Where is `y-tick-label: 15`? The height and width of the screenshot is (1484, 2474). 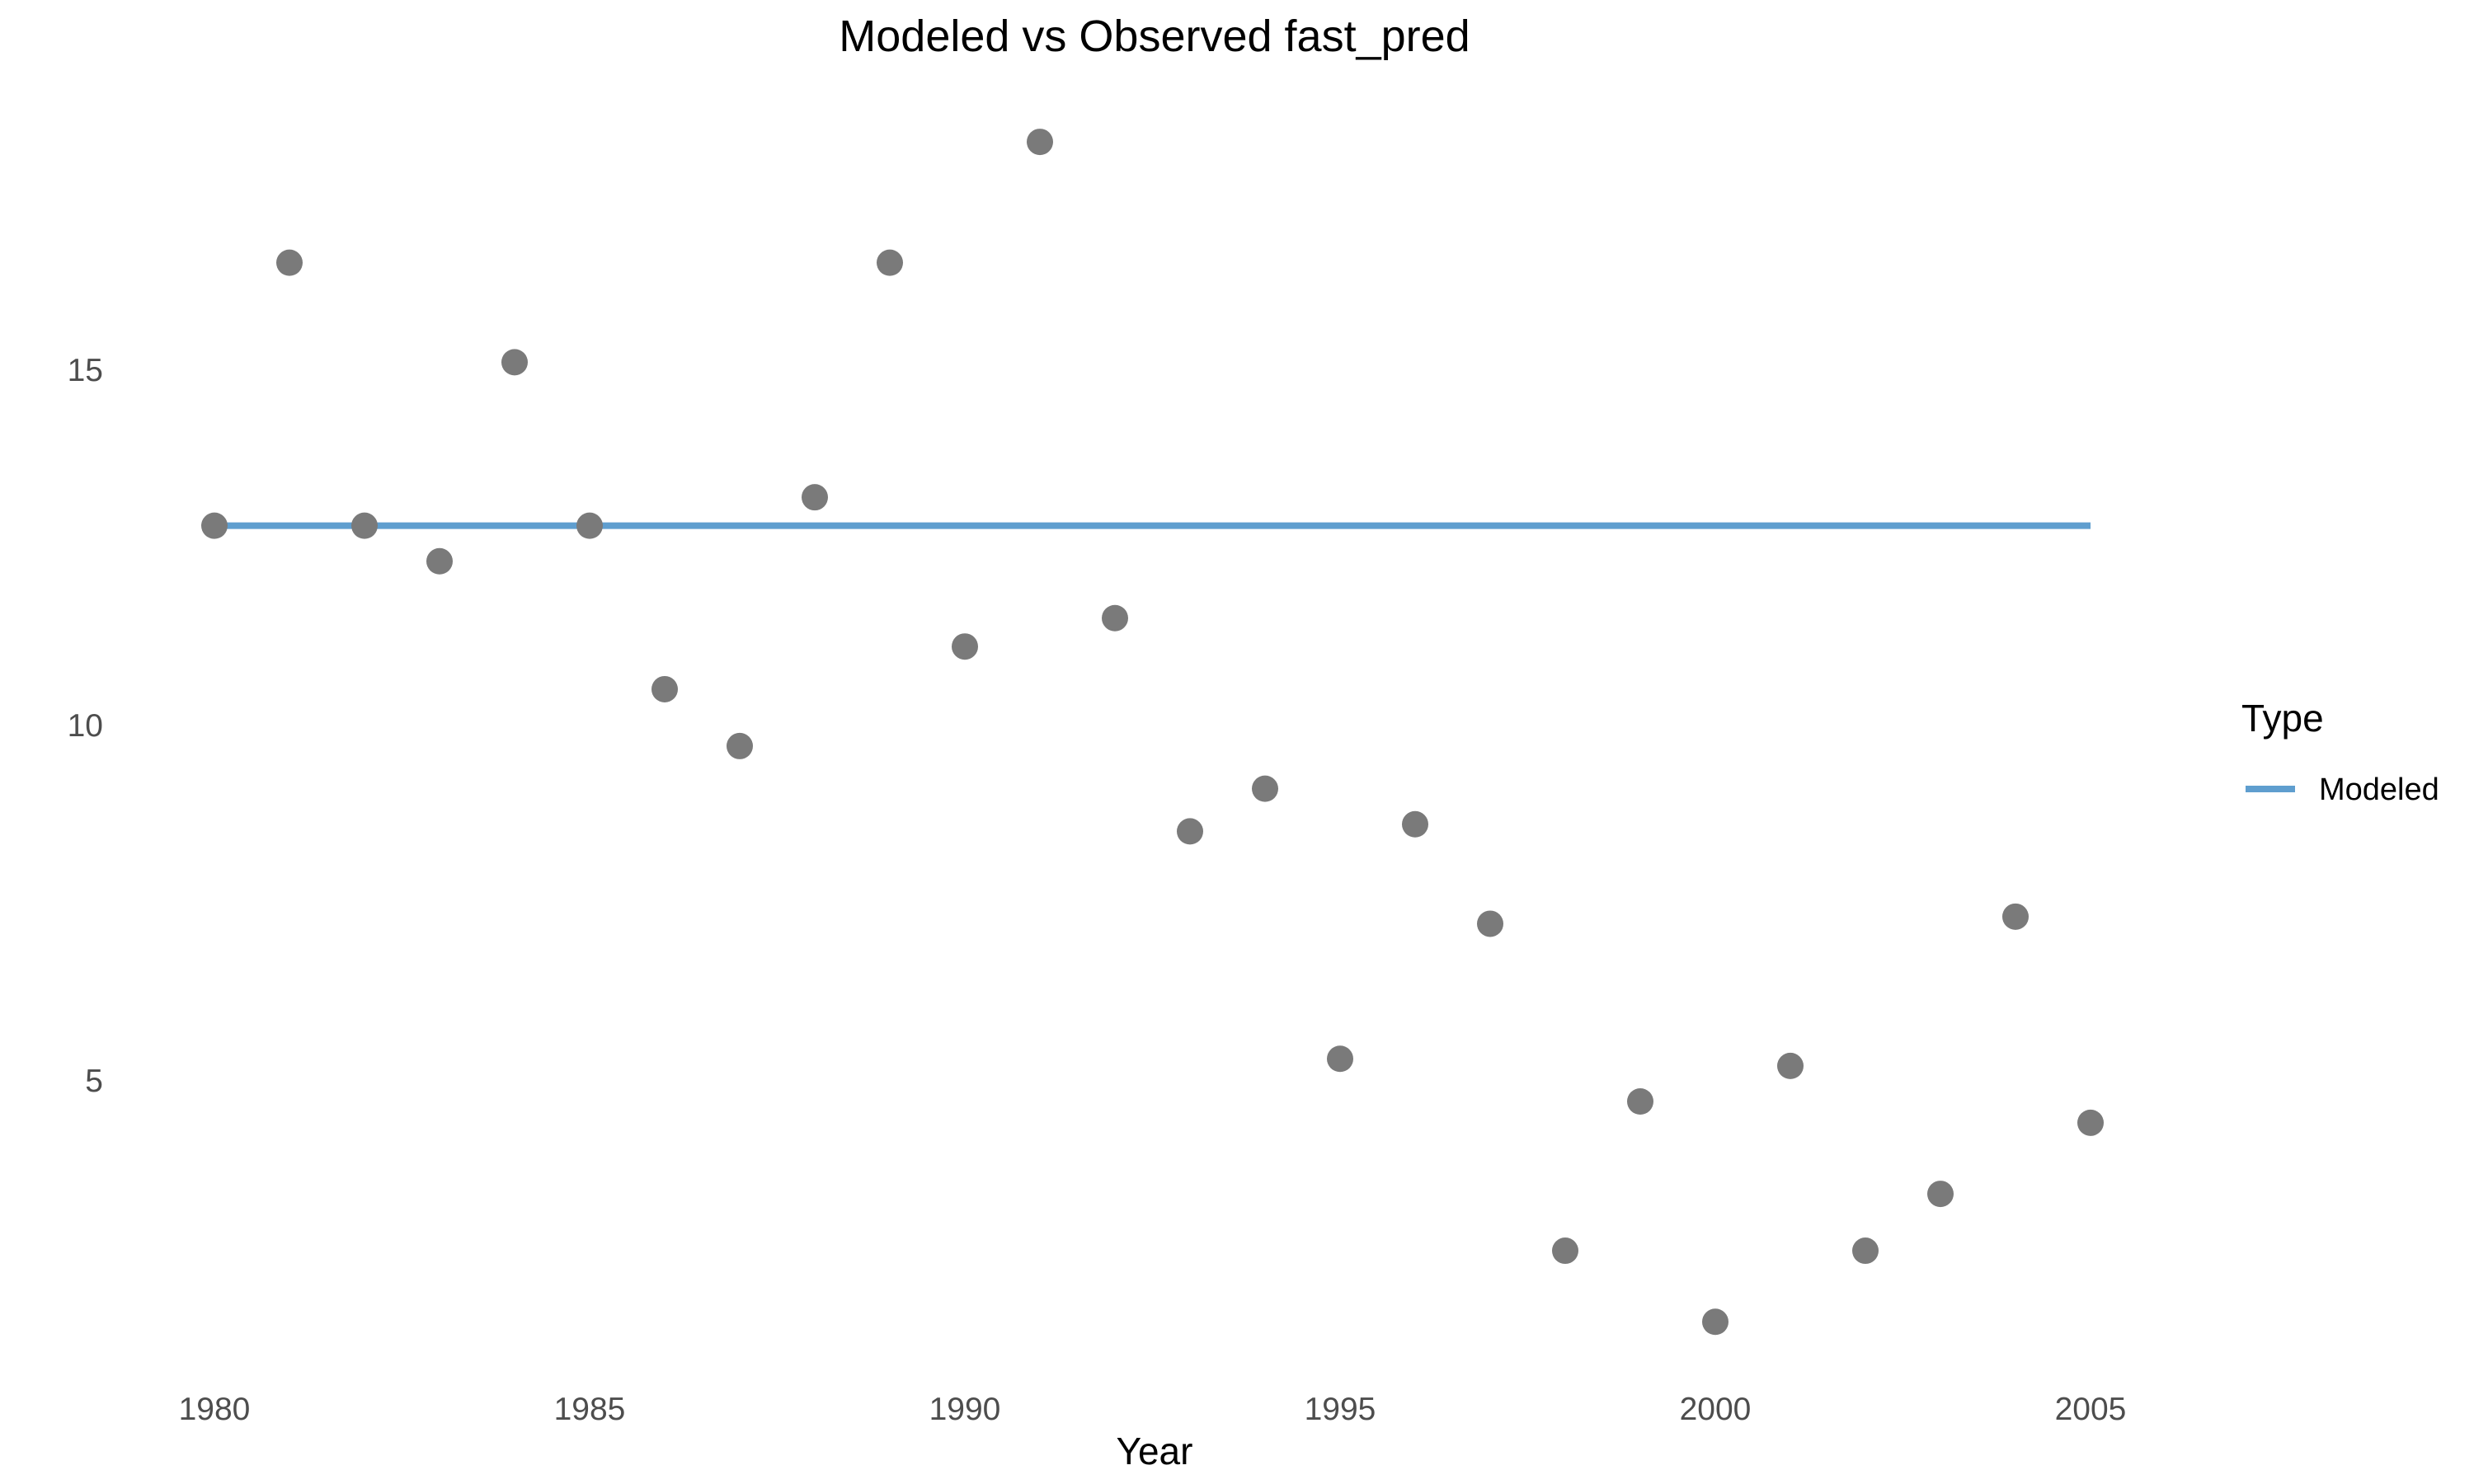 y-tick-label: 15 is located at coordinates (85, 370).